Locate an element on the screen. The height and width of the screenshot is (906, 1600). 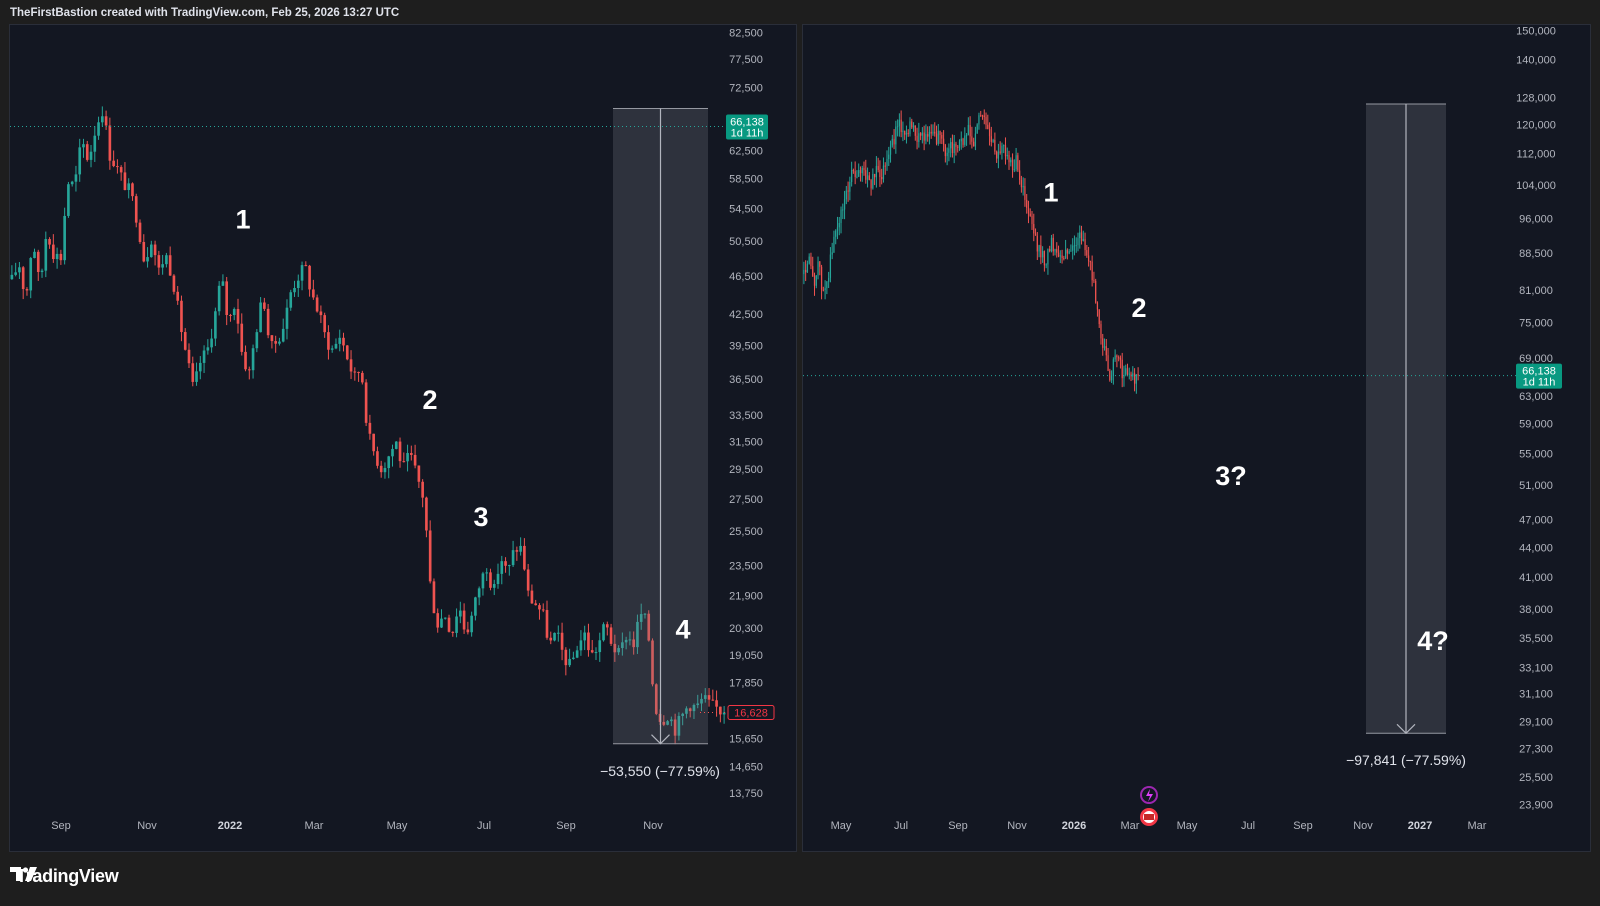
y-tick-label: 39,500 is located at coordinates (746, 346).